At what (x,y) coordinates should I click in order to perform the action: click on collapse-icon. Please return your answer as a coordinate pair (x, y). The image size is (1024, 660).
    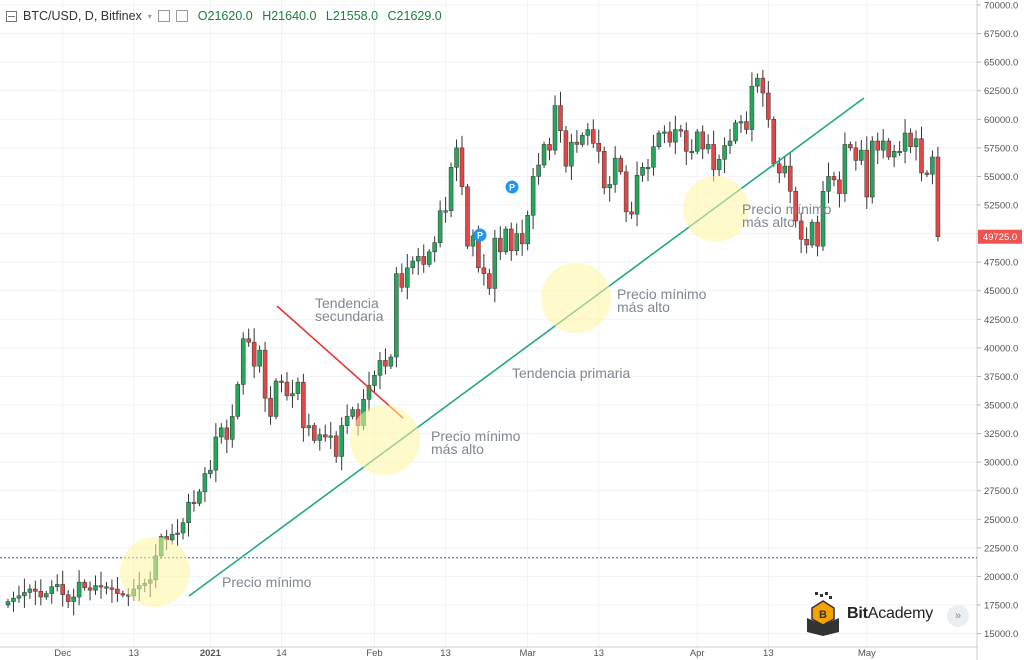
    Looking at the image, I should click on (11, 16).